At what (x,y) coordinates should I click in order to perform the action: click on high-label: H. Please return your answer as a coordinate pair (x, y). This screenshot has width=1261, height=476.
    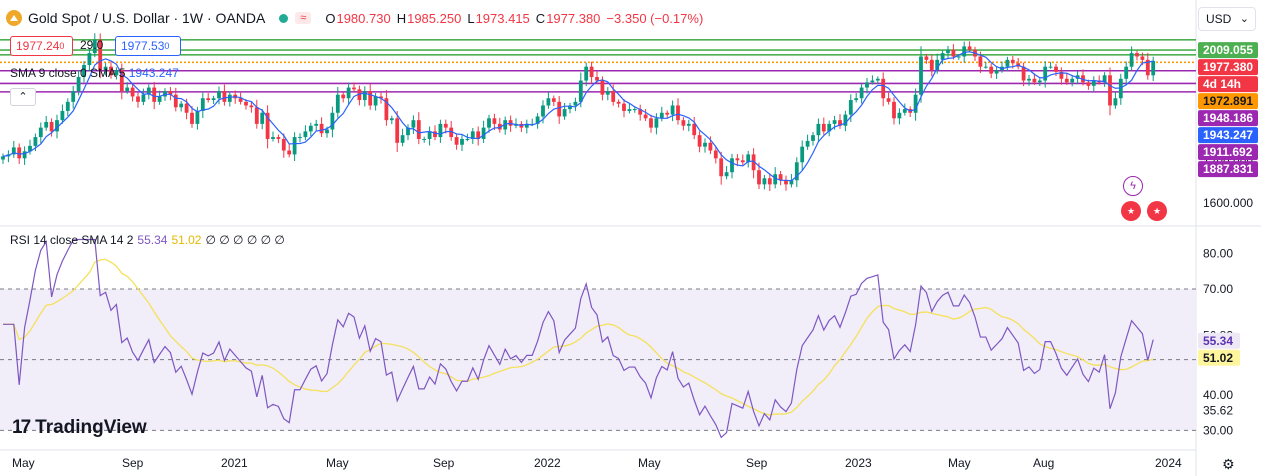
    Looking at the image, I should click on (401, 18).